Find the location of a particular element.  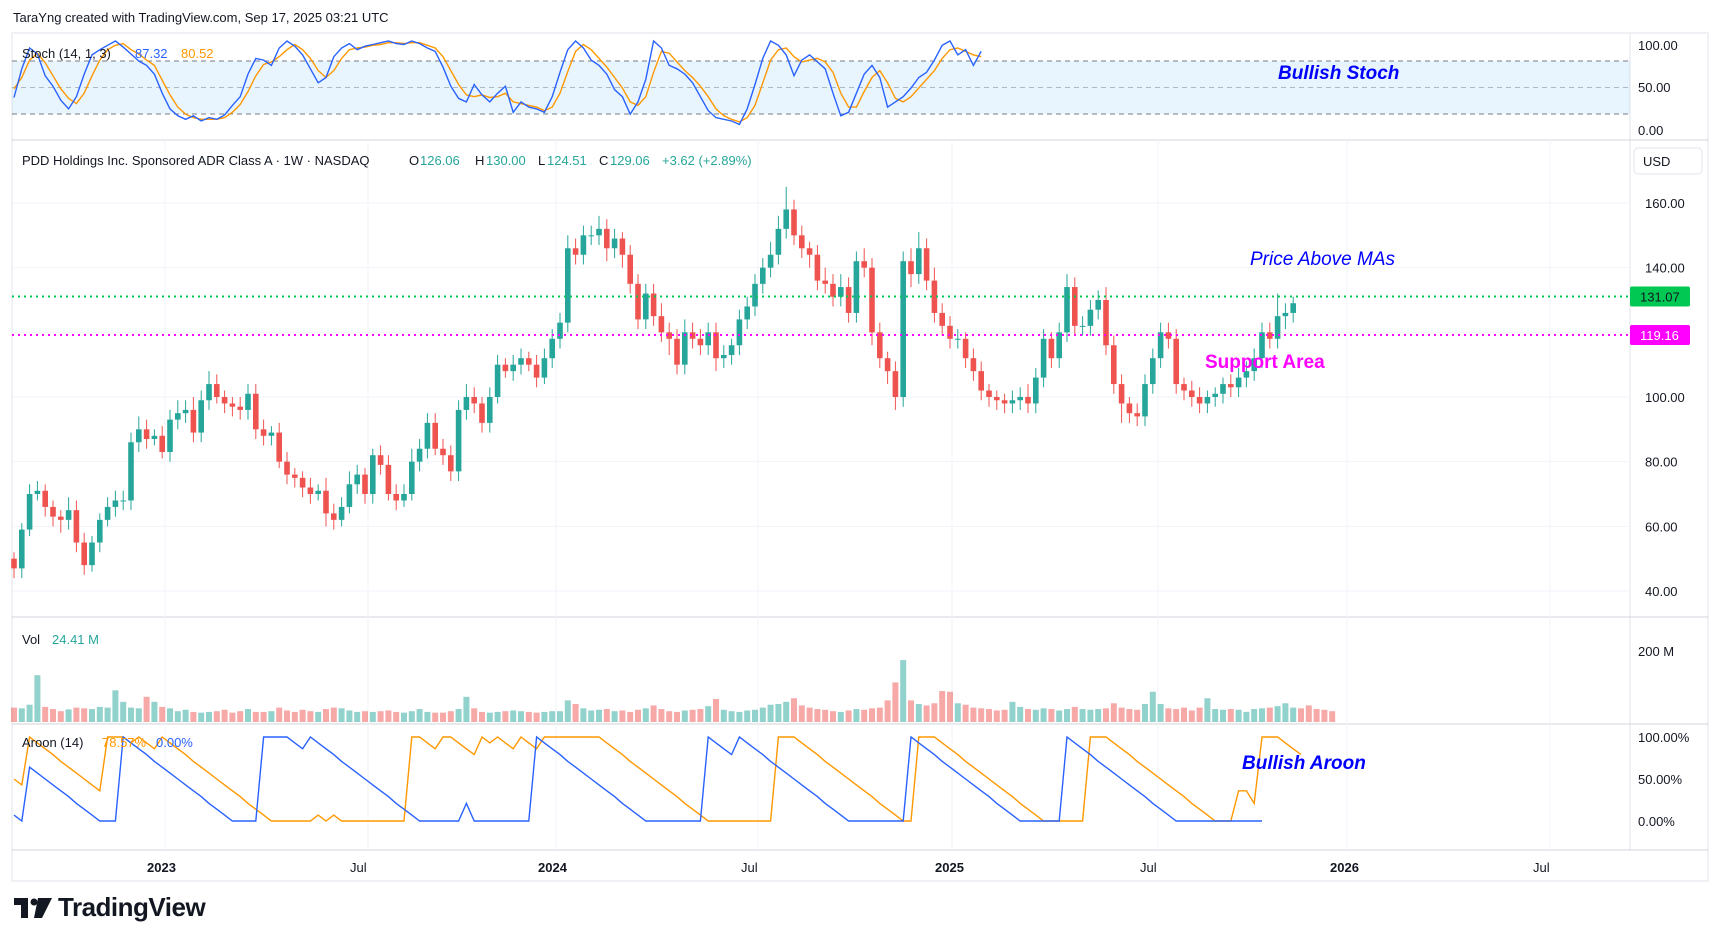

stoch-label: Stoch (14, 1, 3) is located at coordinates (66, 53).